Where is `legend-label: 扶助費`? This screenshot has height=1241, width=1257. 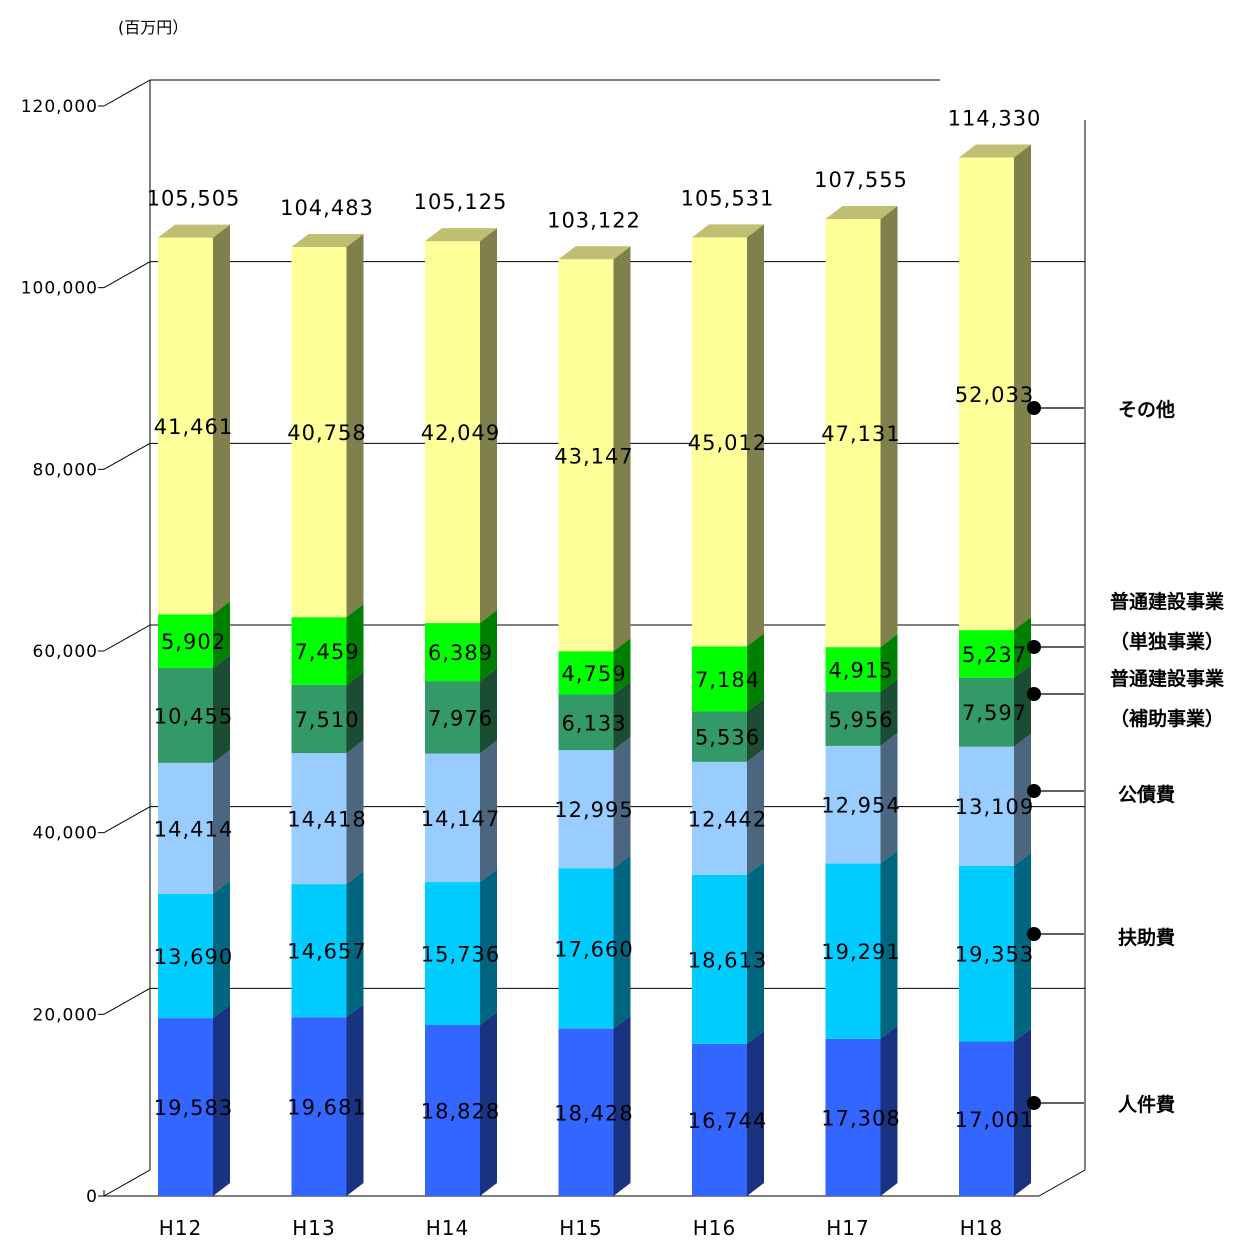
legend-label: 扶助費 is located at coordinates (1146, 937).